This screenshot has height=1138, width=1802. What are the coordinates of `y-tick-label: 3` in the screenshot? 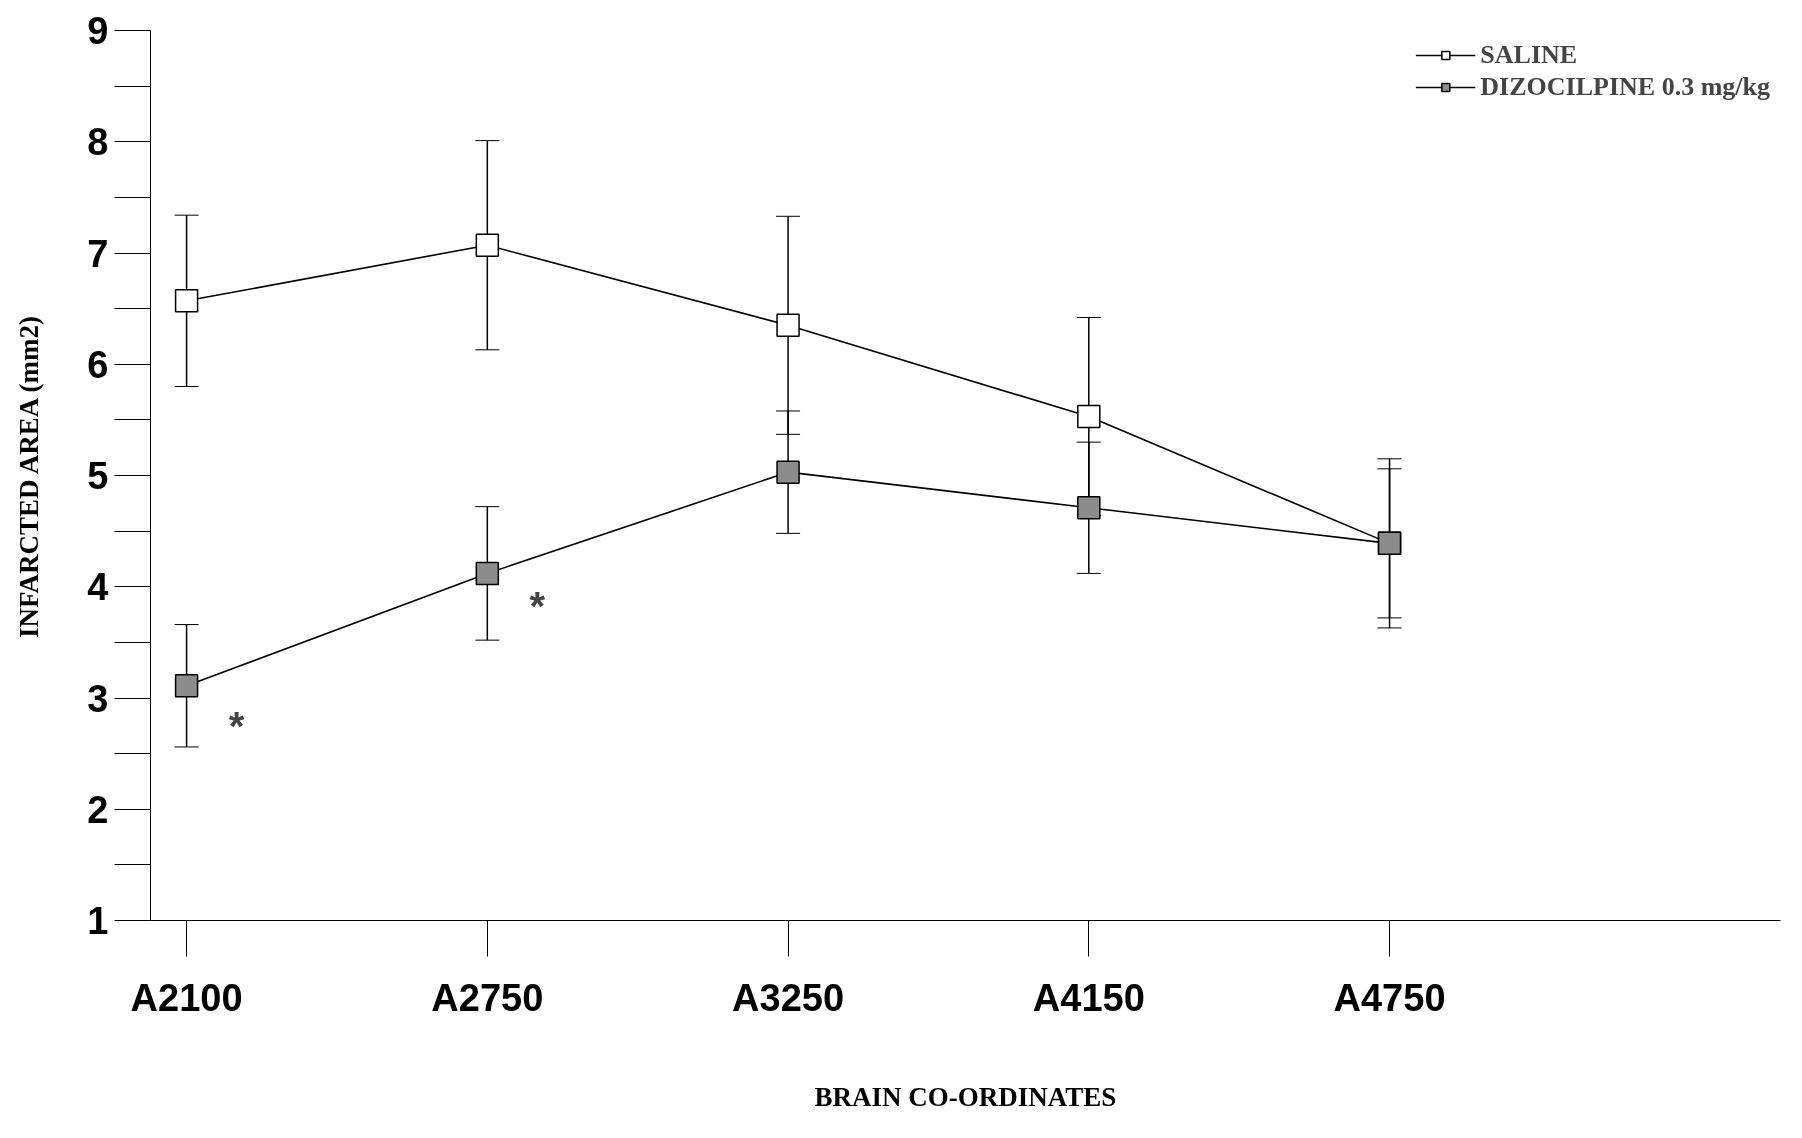 It's located at (98, 698).